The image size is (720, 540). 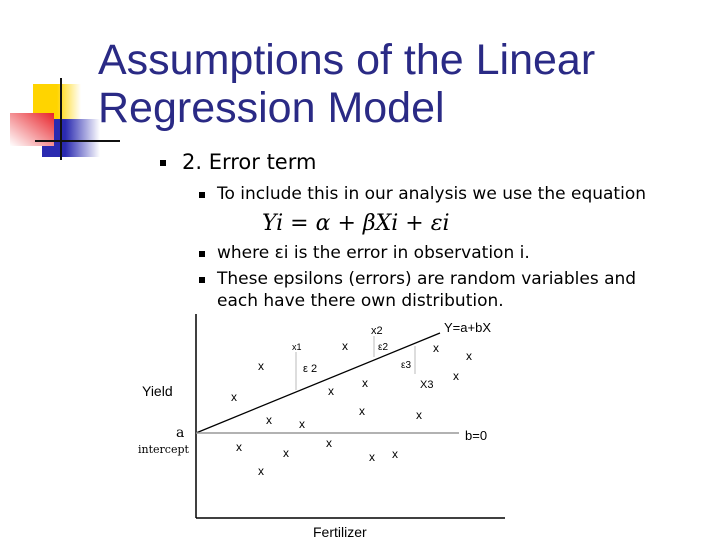 I want to click on regression-line, so click(x=318, y=383).